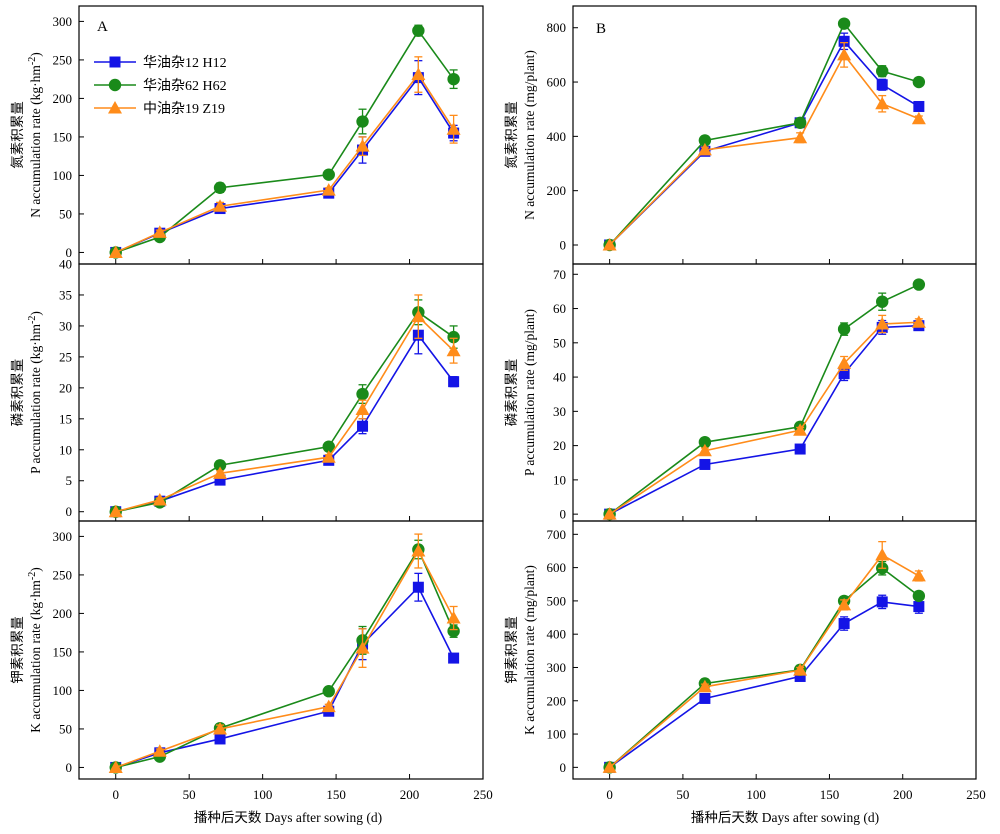  Describe the element at coordinates (35, 649) in the screenshot. I see `y-axis-label-en: K accumulation rate (kg·hm-2)` at that location.